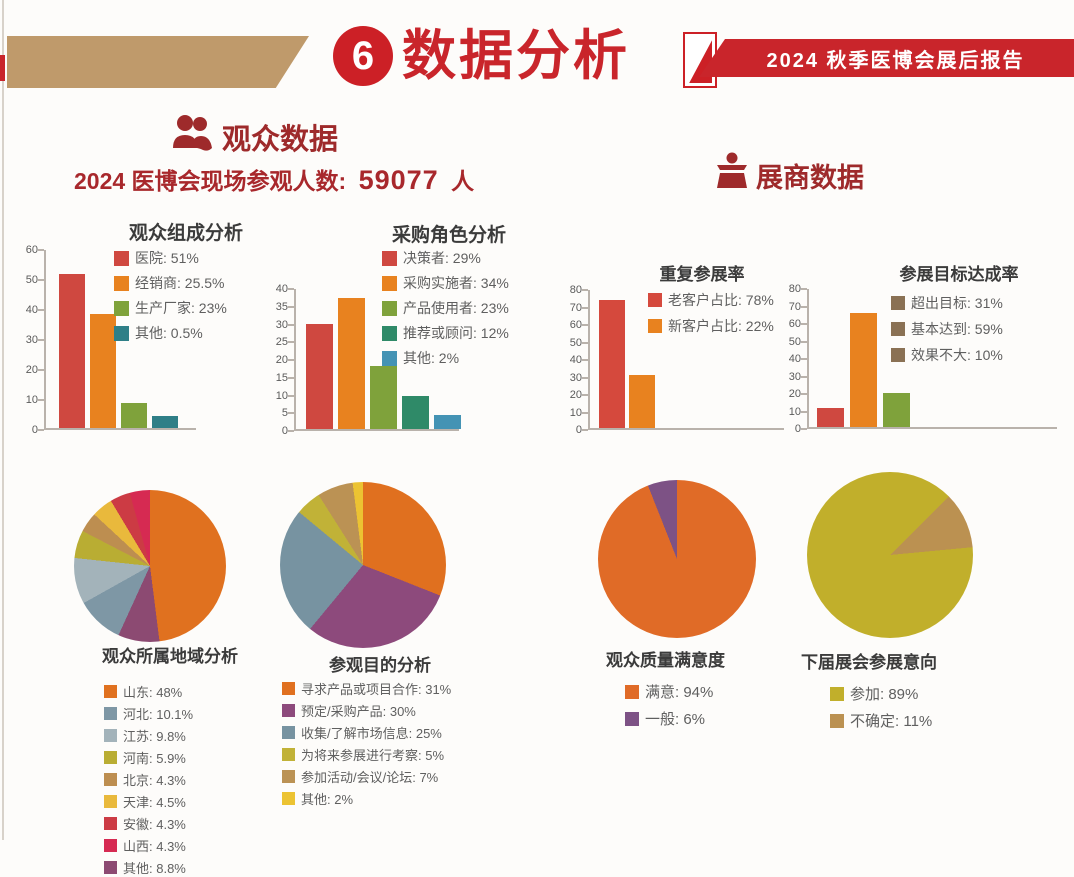 Image resolution: width=1074 pixels, height=877 pixels. I want to click on report-ribbon-label: 2024 秋季医博会展后报告, so click(895, 60).